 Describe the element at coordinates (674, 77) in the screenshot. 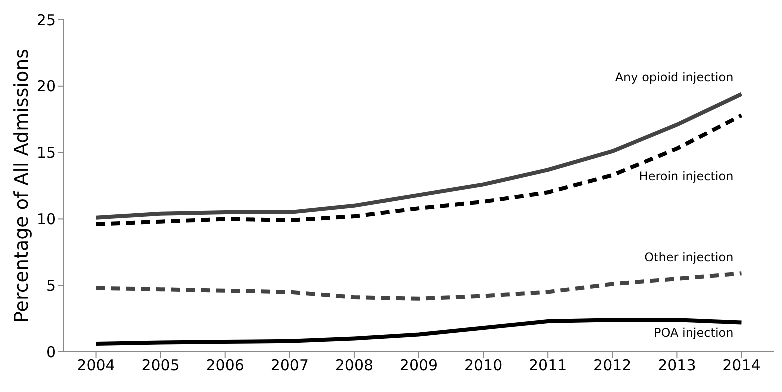

I see `series-label: Any opioid injection` at that location.